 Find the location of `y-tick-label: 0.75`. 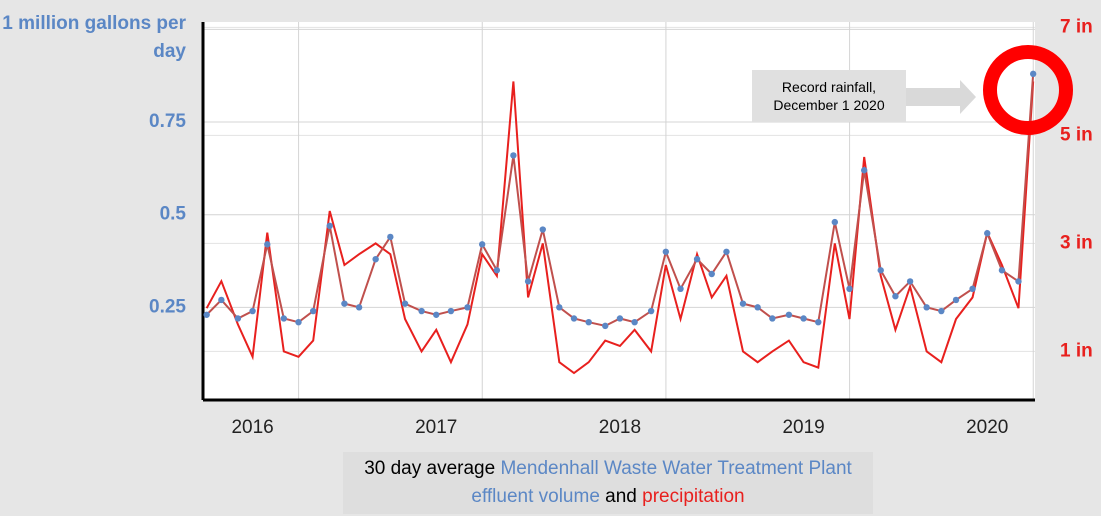

y-tick-label: 0.75 is located at coordinates (167, 121).